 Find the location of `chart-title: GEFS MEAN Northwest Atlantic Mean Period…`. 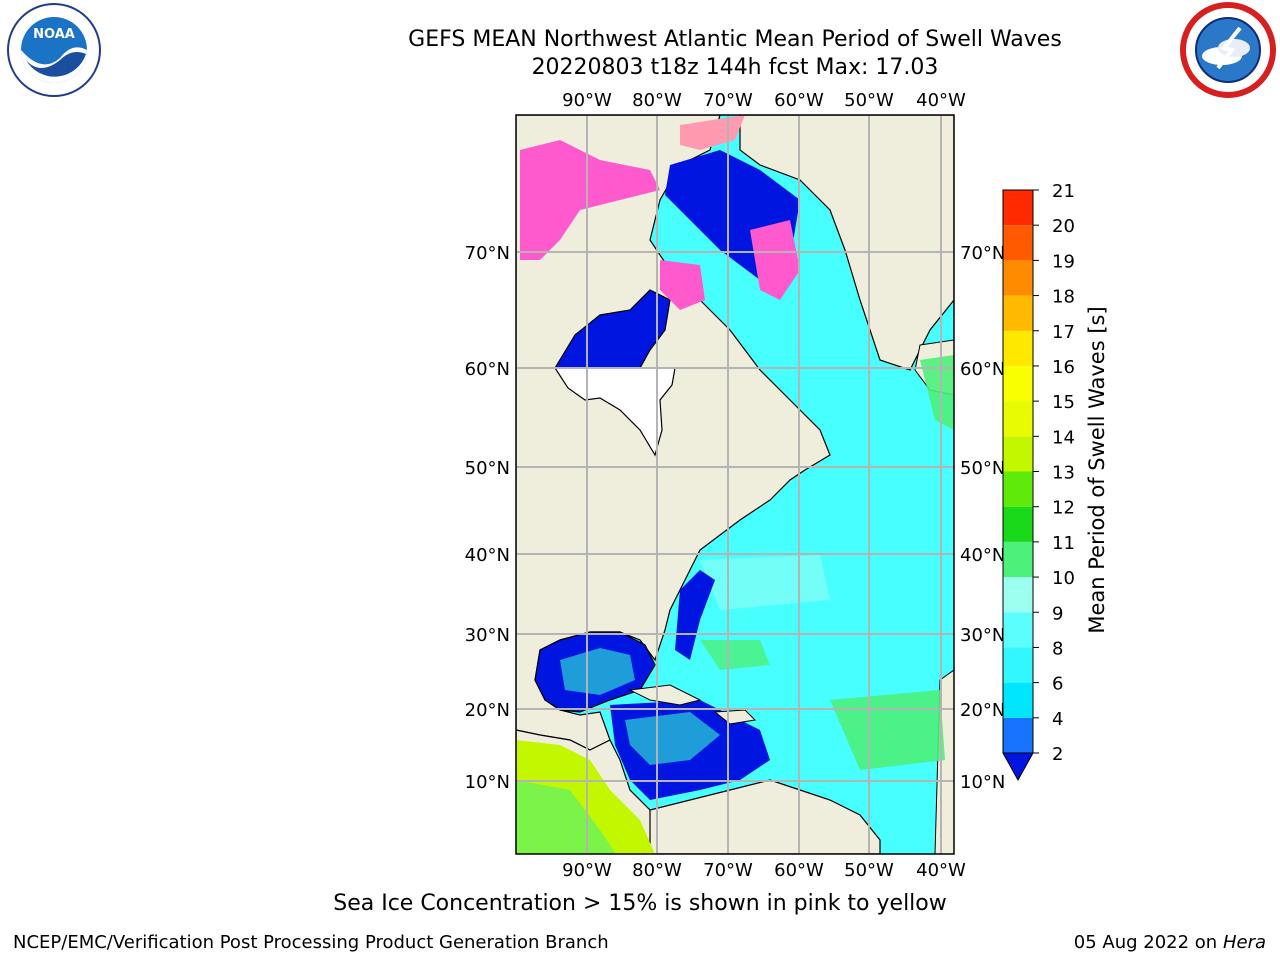

chart-title: GEFS MEAN Northwest Atlantic Mean Period… is located at coordinates (735, 39).